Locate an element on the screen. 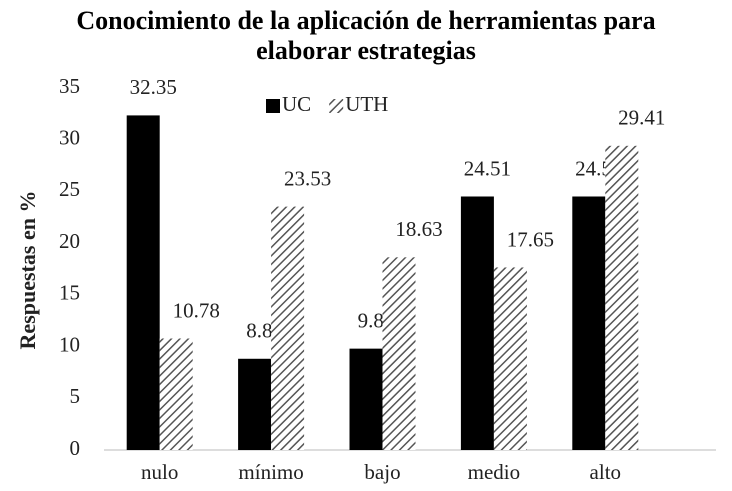  y-tick-label: 15 is located at coordinates (69, 293).